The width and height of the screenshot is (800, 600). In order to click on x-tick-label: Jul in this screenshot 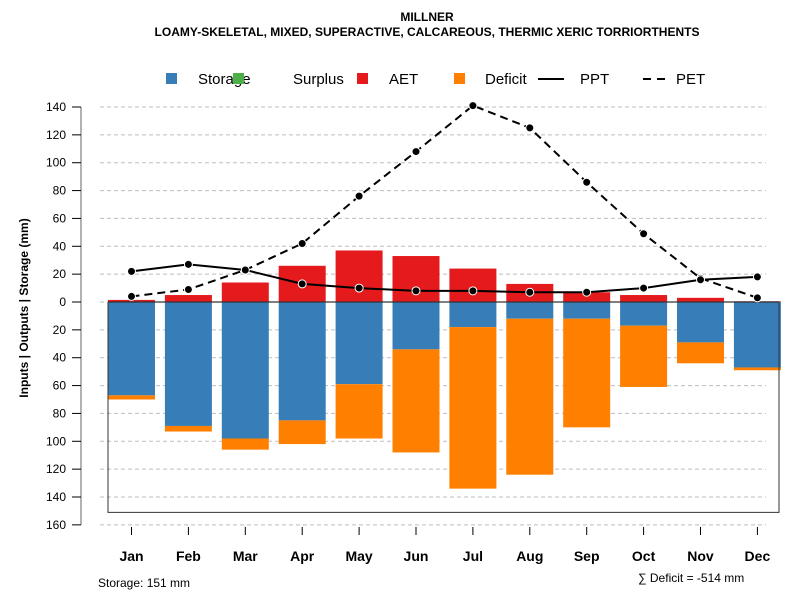, I will do `click(473, 556)`.